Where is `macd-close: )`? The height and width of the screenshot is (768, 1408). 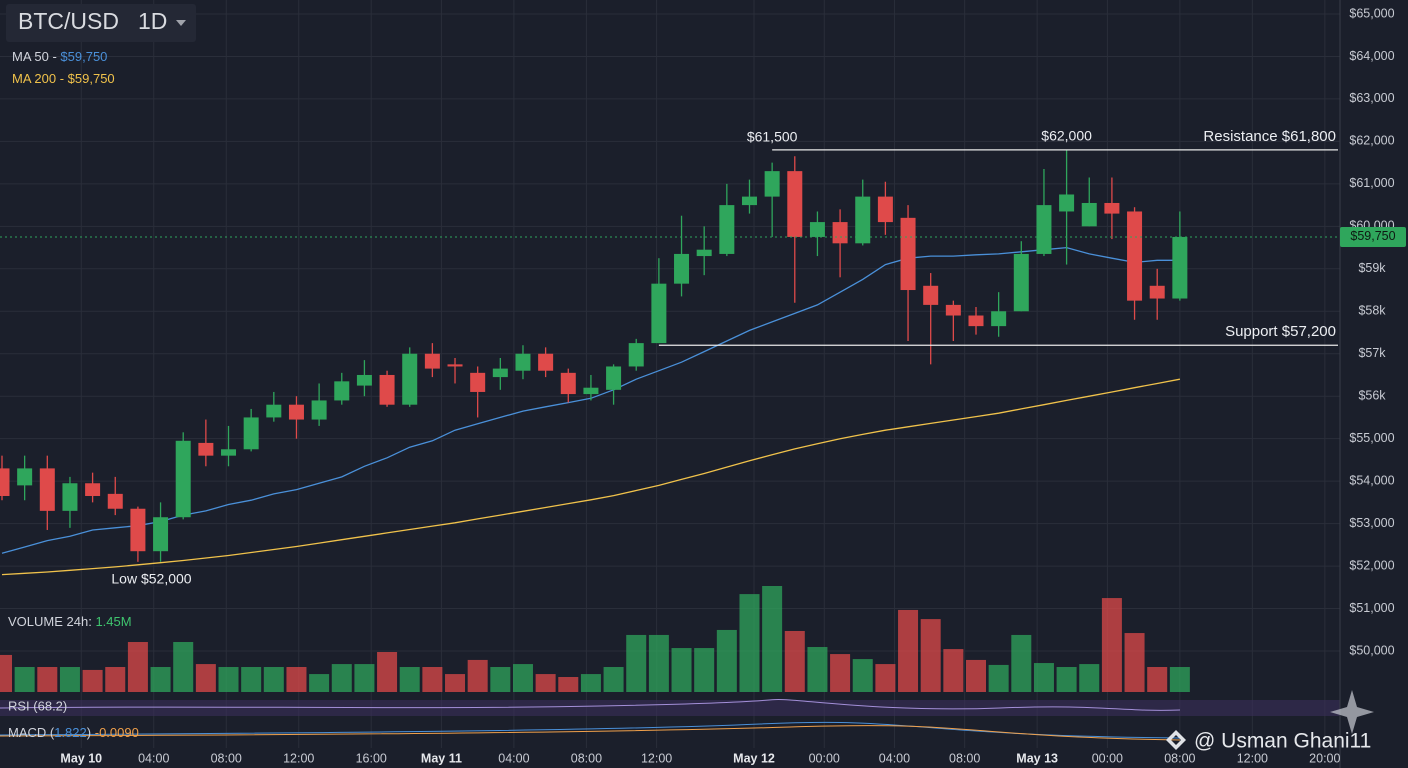
macd-close: ) is located at coordinates (89, 732).